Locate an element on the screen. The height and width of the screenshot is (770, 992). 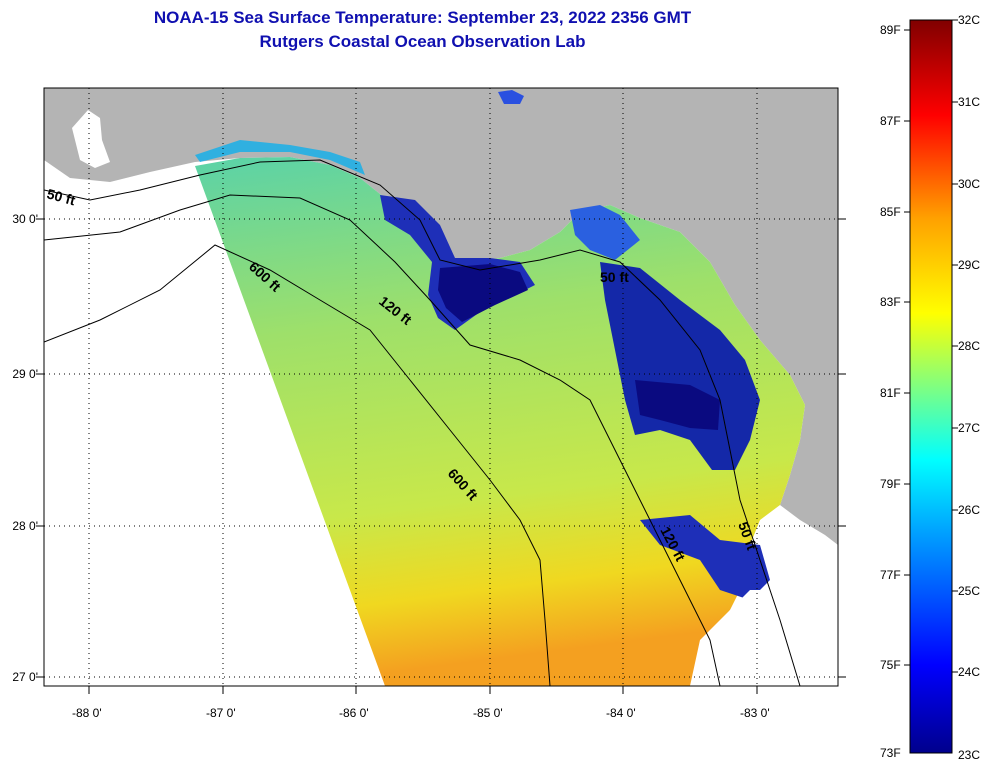
colorbar-label-f: 83F is located at coordinates (890, 302).